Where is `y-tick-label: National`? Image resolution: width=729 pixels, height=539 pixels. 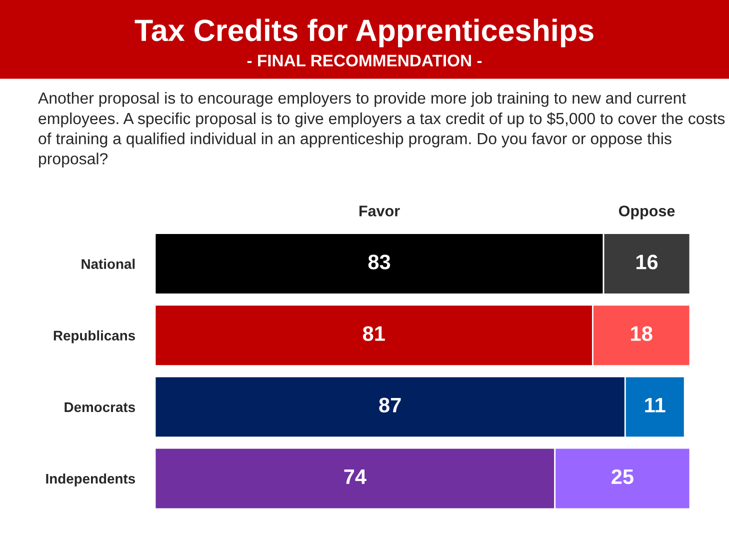 y-tick-label: National is located at coordinates (108, 263).